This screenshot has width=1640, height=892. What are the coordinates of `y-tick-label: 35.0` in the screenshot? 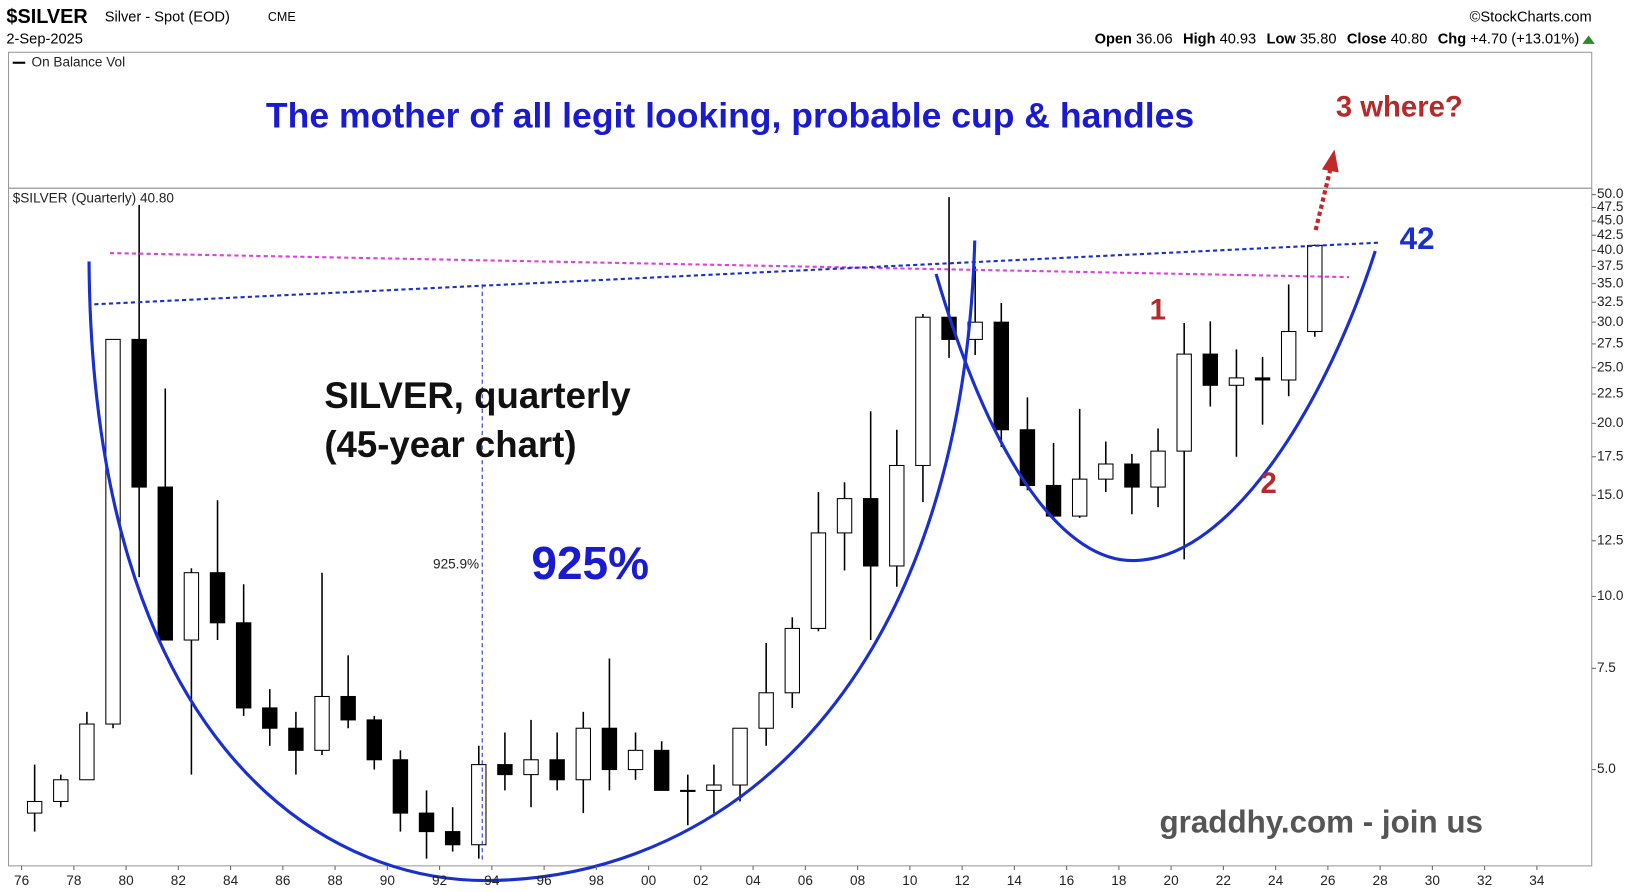 It's located at (1610, 282).